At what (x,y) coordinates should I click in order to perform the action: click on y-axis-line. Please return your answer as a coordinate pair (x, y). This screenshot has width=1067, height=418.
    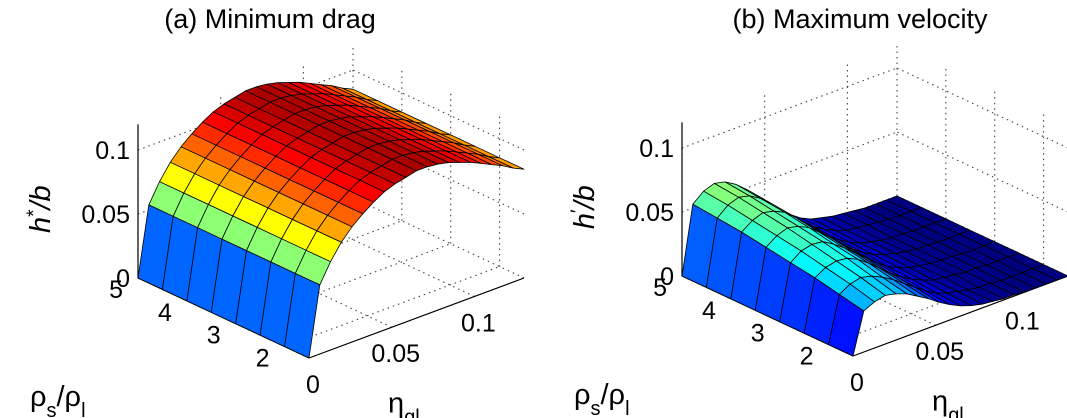
    Looking at the image, I should click on (416, 318).